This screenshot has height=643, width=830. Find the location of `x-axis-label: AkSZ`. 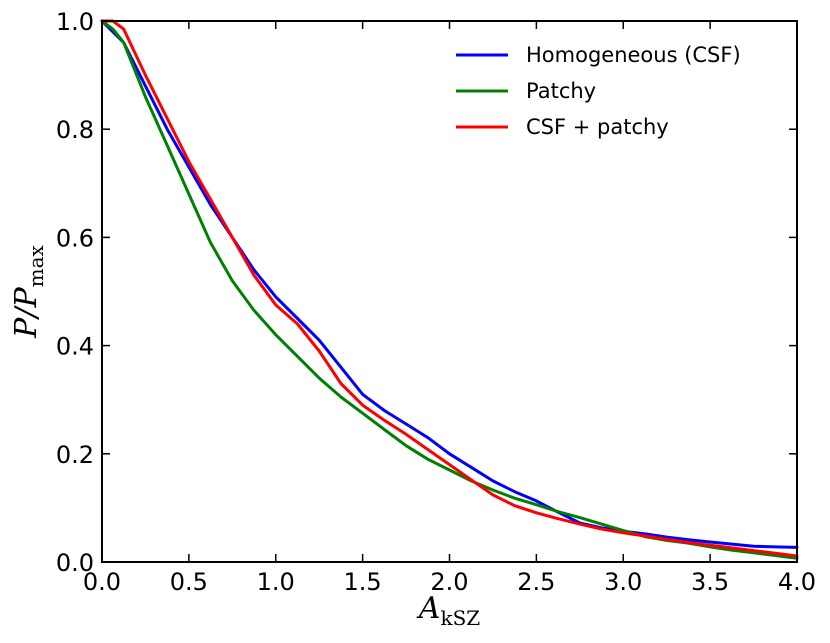

x-axis-label: AkSZ is located at coordinates (448, 610).